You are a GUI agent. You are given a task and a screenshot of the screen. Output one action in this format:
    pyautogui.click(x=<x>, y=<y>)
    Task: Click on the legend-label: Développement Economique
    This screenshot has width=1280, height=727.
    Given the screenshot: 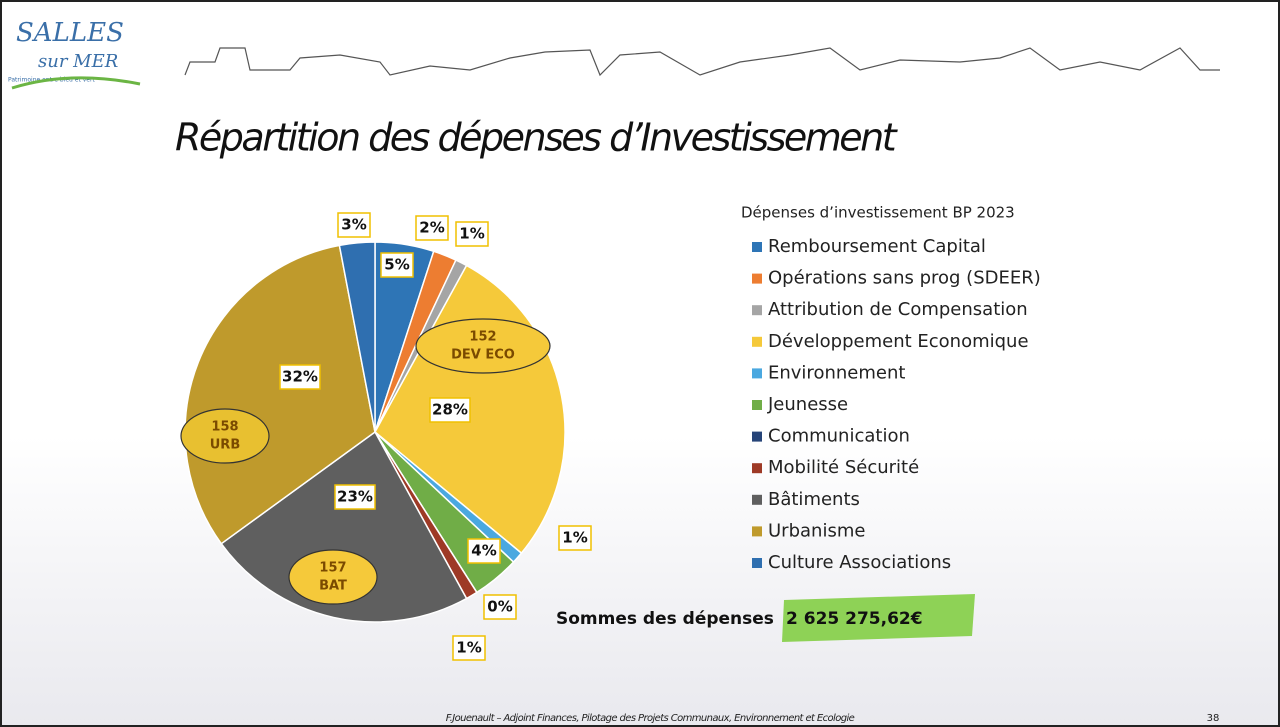 What is the action you would take?
    pyautogui.click(x=898, y=341)
    